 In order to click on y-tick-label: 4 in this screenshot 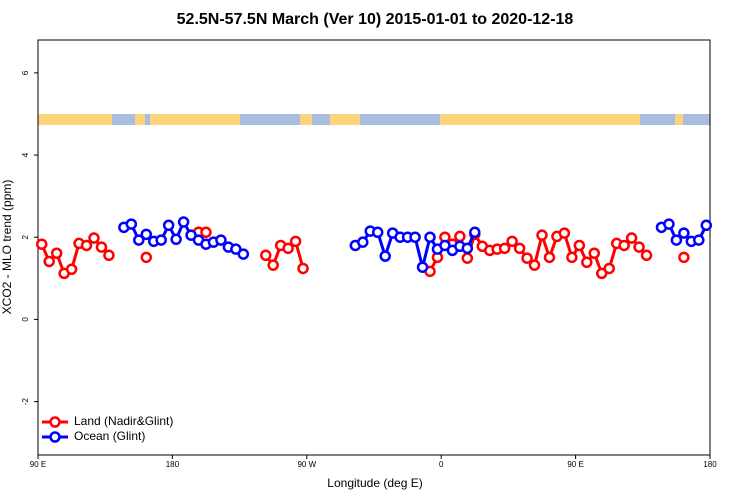, I will do `click(25, 154)`.